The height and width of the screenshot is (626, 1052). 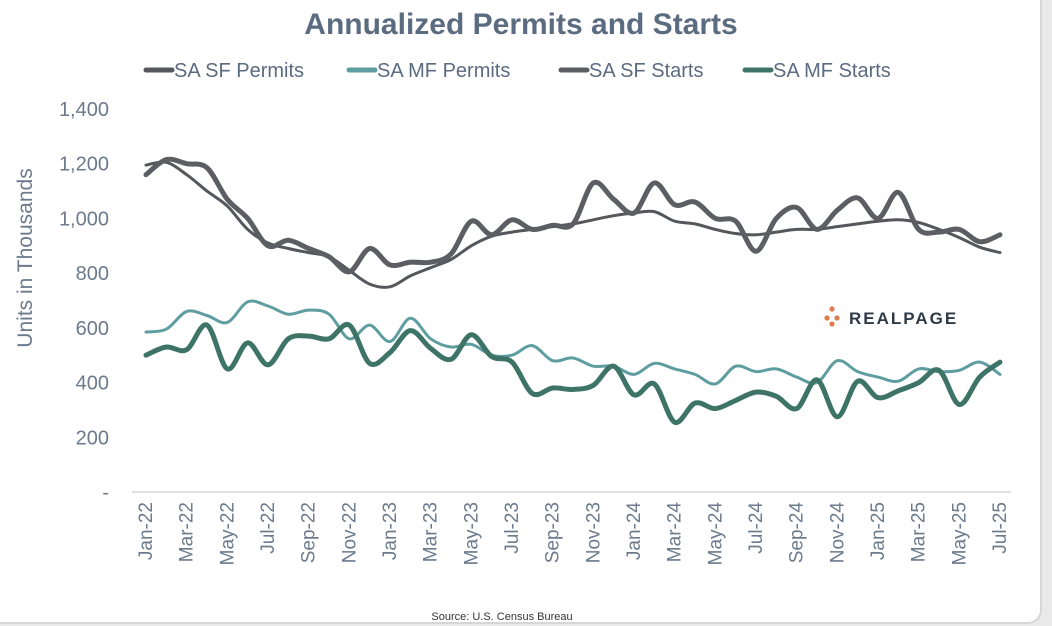 I want to click on source-note: Source: U.S. Census Bureau, so click(x=501, y=616).